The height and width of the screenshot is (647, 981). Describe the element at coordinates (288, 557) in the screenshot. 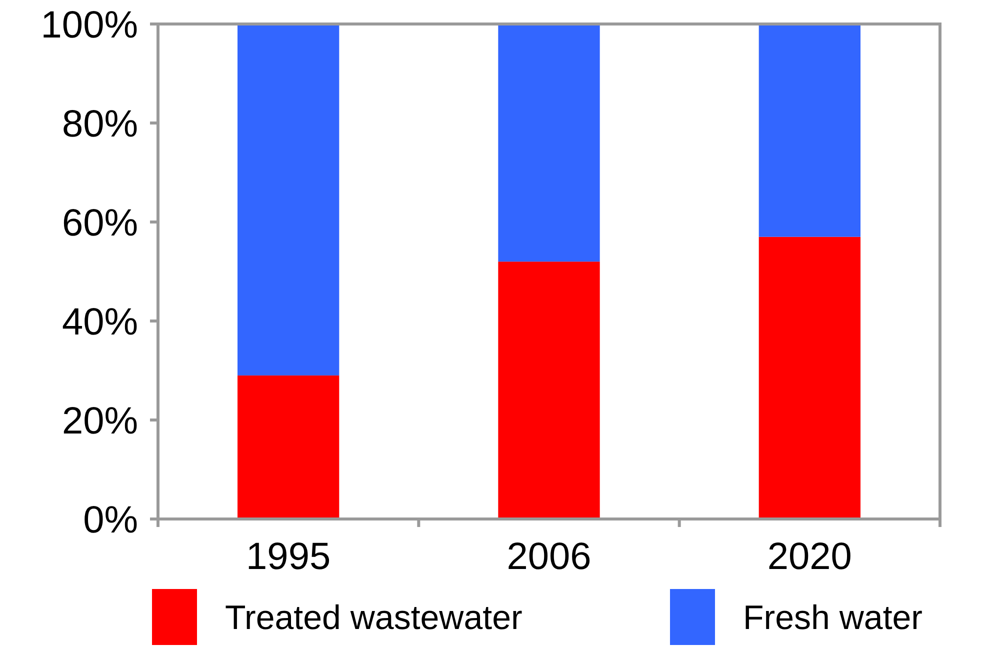

I see `x-tick-label: 1995` at that location.